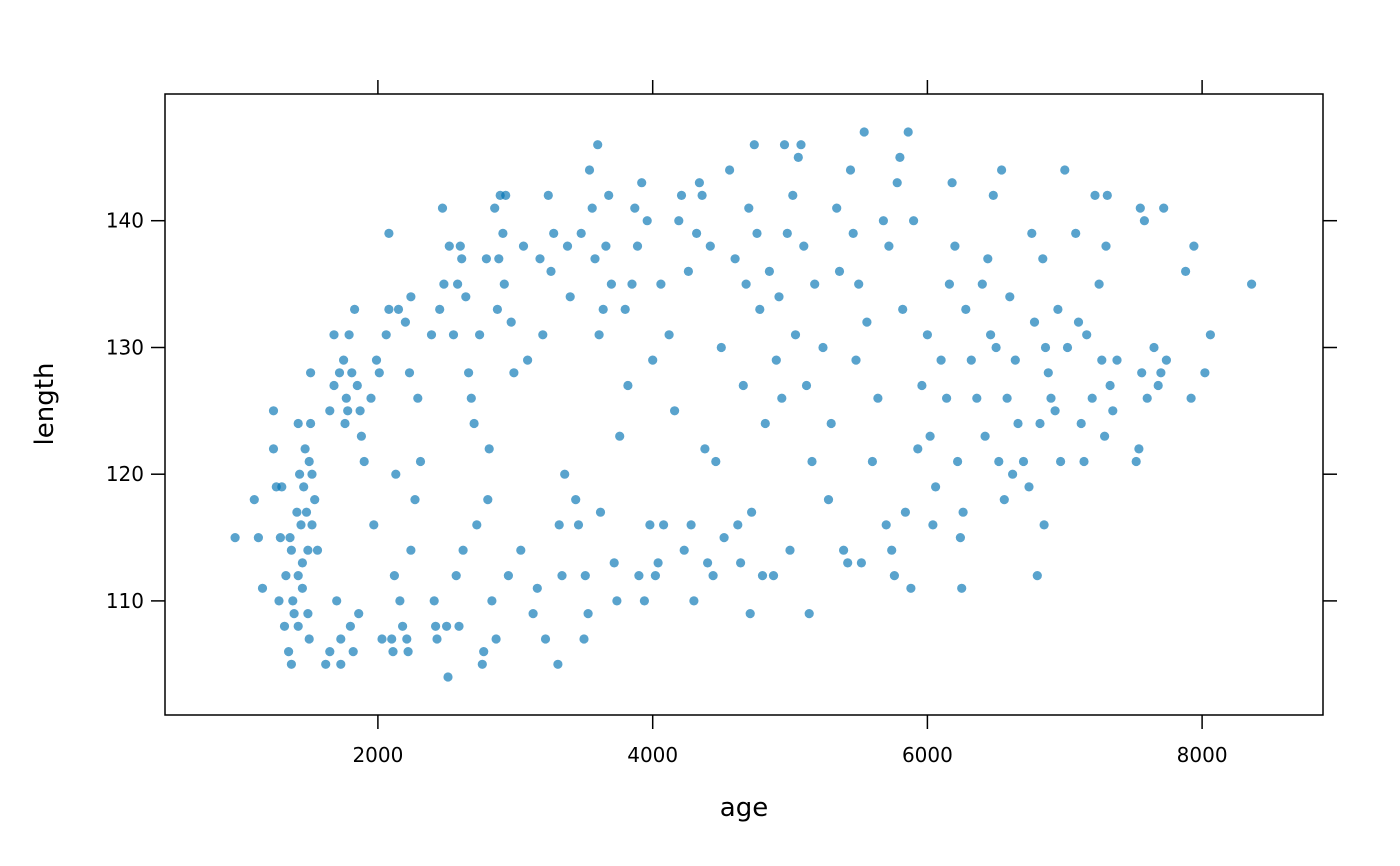  Describe the element at coordinates (45, 404) in the screenshot. I see `y-axis-title: length` at that location.